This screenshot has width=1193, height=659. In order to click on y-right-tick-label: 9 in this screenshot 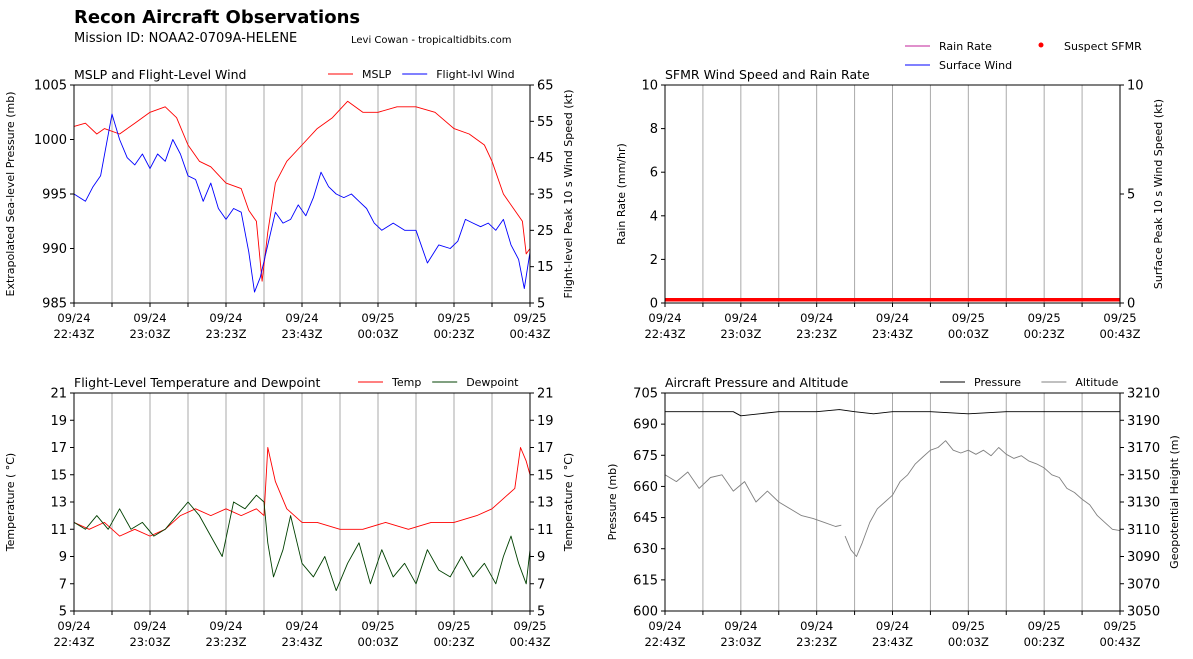, I will do `click(541, 557)`.